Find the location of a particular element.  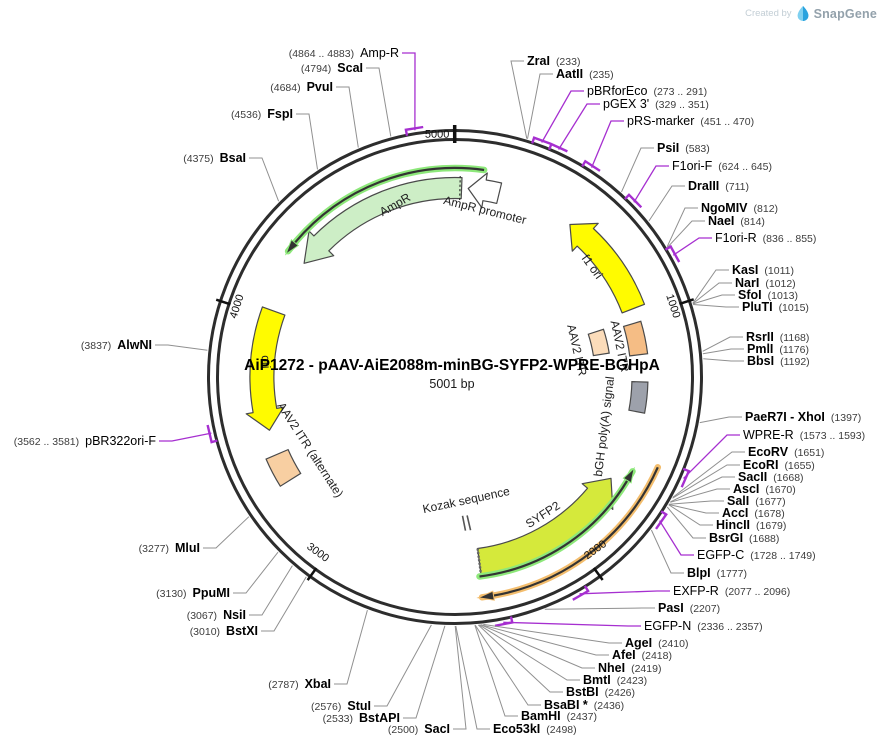

site-label-bsrgi: BsrGI (1688) is located at coordinates (744, 538).